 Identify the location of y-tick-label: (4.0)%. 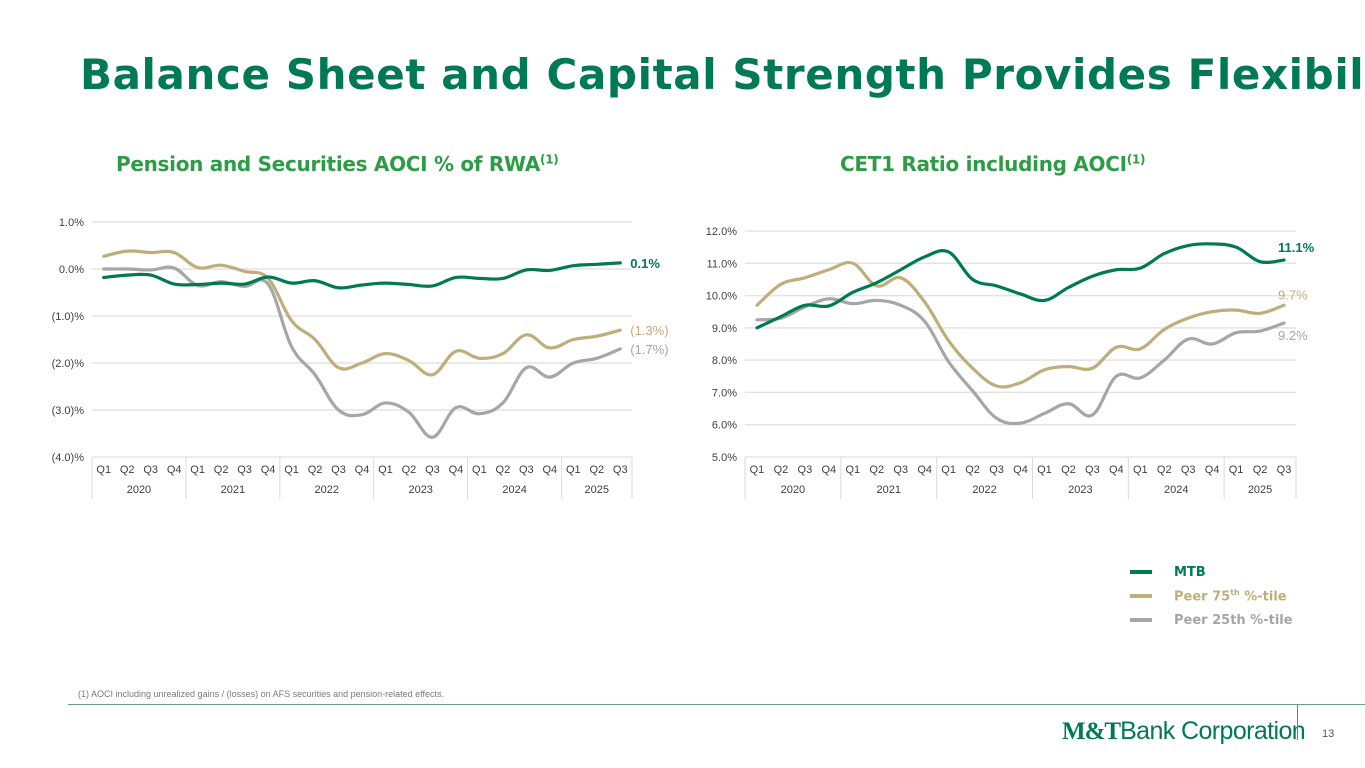
(68, 458).